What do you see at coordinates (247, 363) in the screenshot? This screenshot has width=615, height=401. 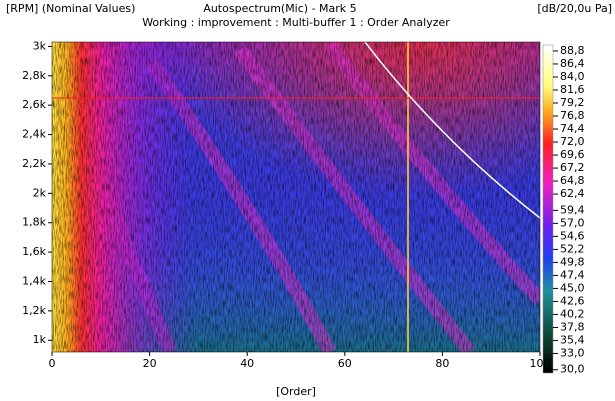 I see `x-tick-label: 40` at bounding box center [247, 363].